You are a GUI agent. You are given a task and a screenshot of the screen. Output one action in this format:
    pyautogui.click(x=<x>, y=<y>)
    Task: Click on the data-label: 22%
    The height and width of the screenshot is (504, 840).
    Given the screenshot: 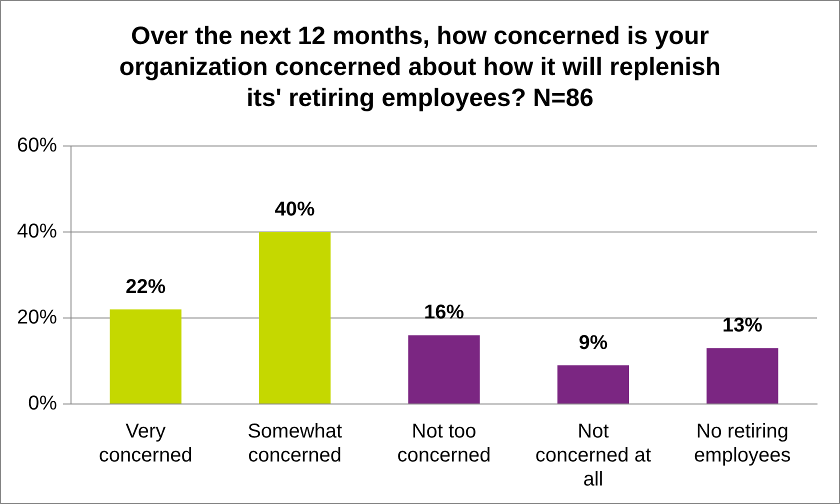 What is the action you would take?
    pyautogui.click(x=146, y=287)
    